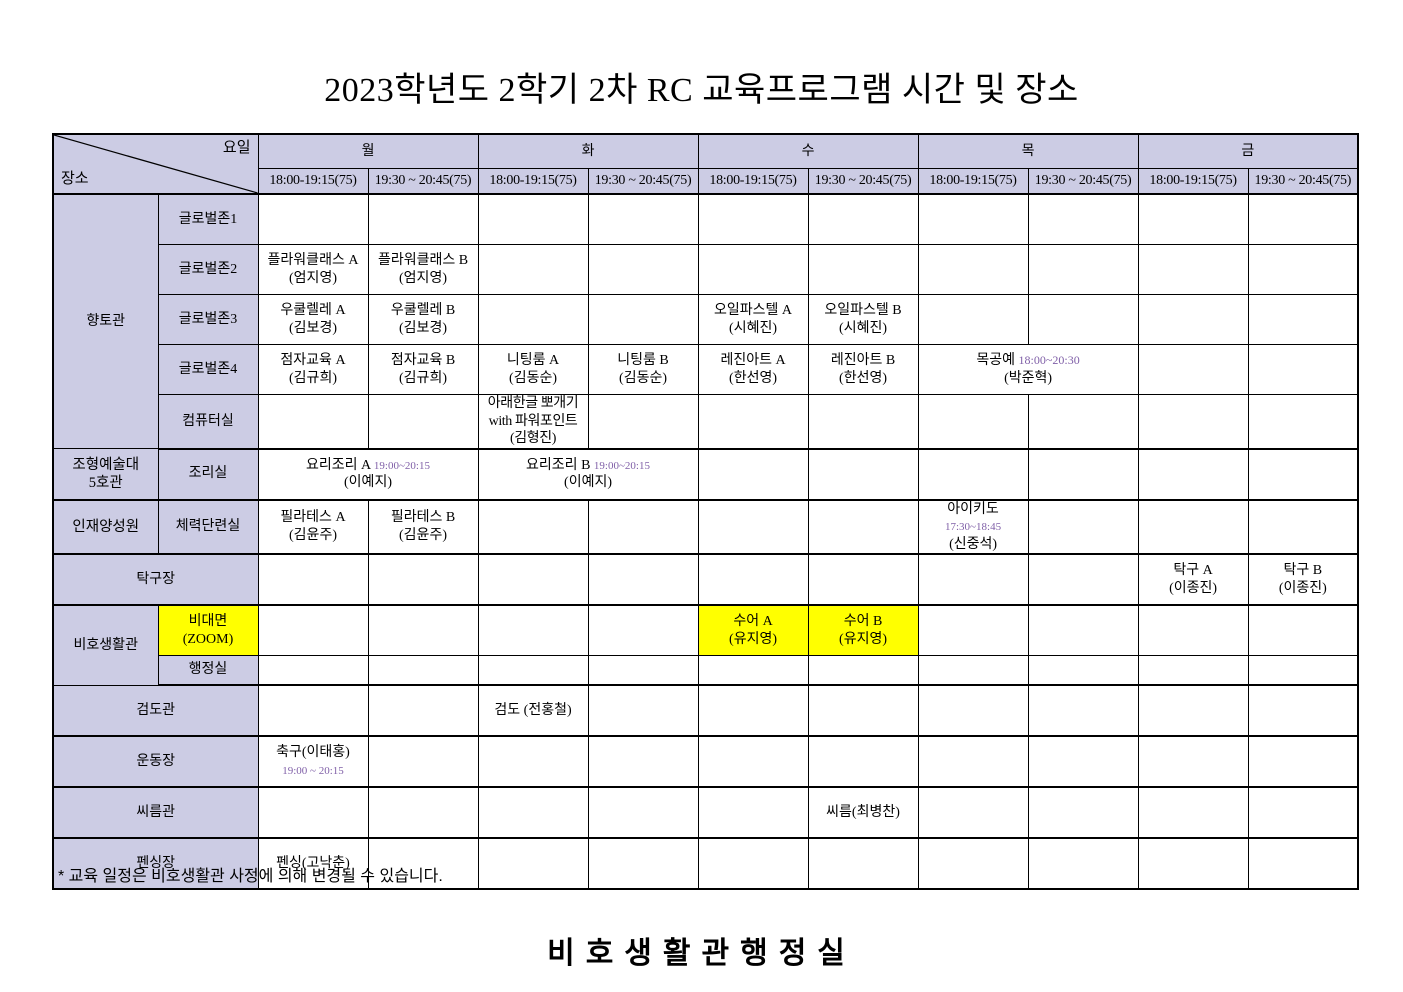  What do you see at coordinates (533, 181) in the screenshot?
I see `timeslot-tue-a: 18:00-19:15(75)` at bounding box center [533, 181].